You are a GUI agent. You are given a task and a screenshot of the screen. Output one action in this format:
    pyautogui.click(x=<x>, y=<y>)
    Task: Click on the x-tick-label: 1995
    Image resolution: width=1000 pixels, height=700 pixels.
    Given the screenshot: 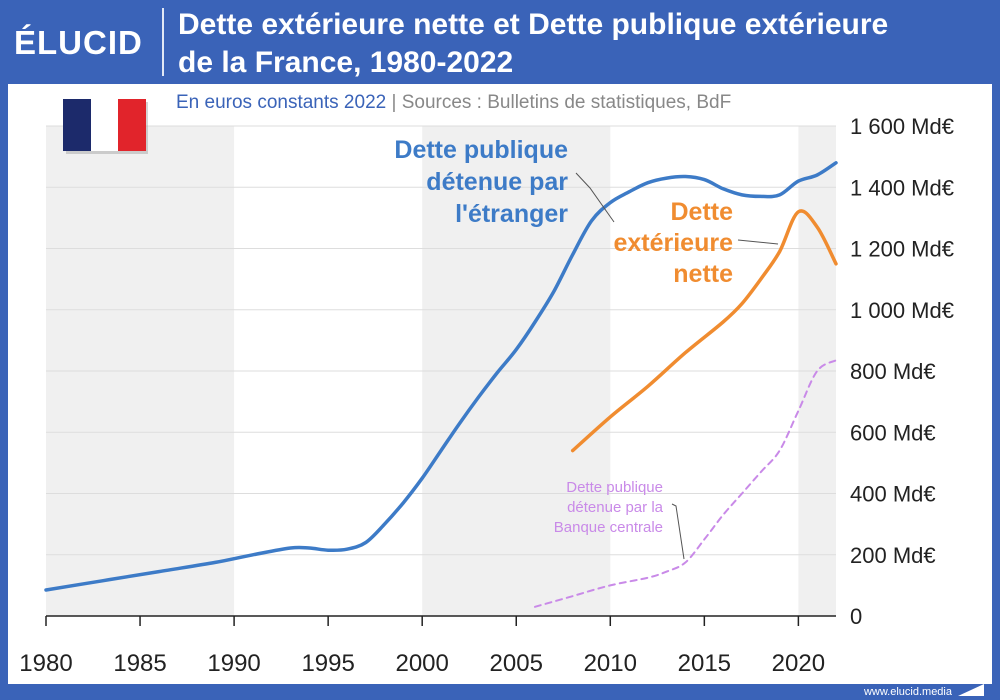 What is the action you would take?
    pyautogui.click(x=327, y=663)
    